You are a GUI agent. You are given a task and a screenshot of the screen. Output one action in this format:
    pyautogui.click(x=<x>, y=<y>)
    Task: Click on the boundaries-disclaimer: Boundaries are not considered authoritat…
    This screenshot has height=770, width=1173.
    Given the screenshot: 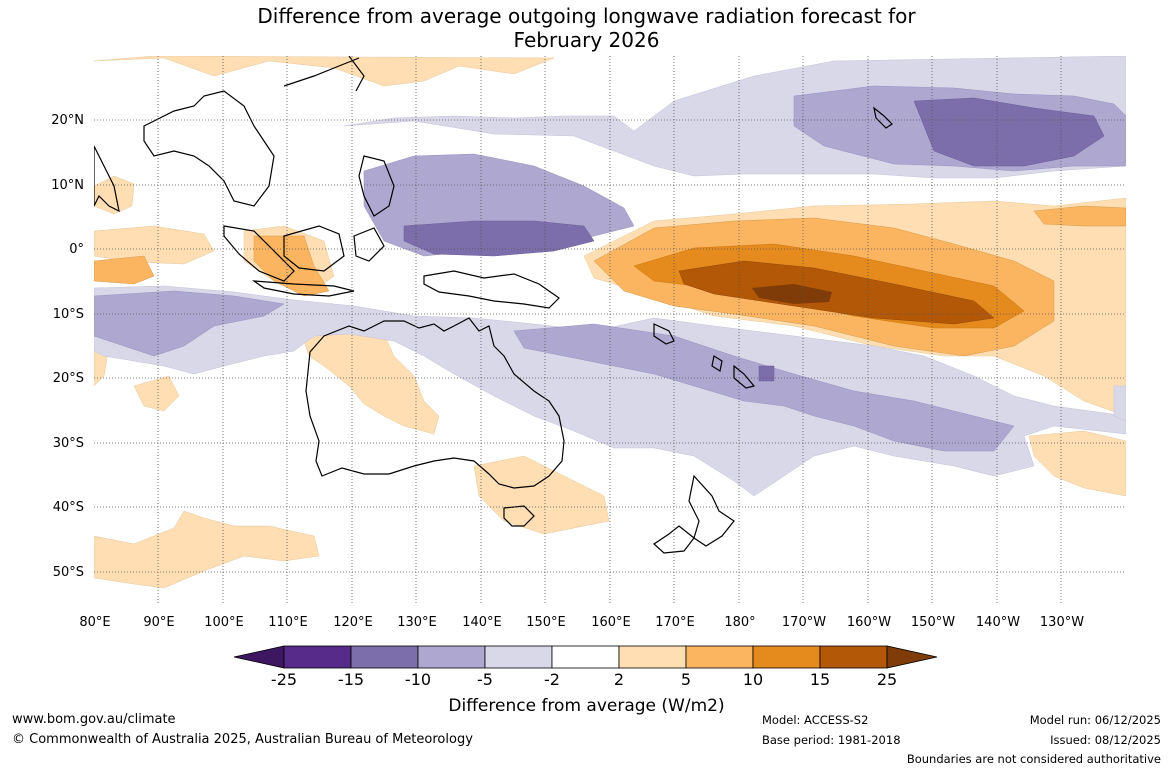 What is the action you would take?
    pyautogui.click(x=1033, y=759)
    